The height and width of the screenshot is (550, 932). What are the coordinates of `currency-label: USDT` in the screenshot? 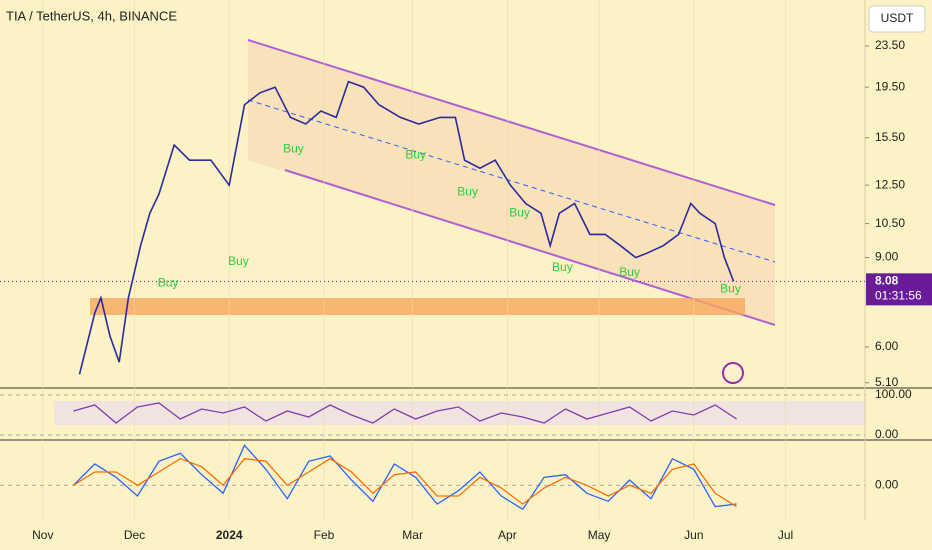 It's located at (897, 18).